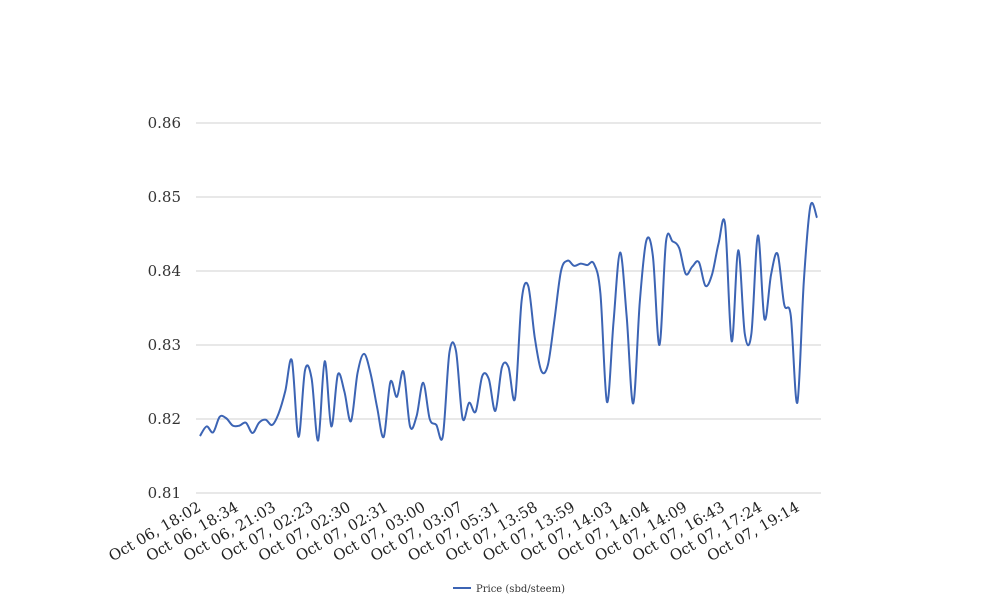  What do you see at coordinates (520, 589) in the screenshot?
I see `legend-label: Price (sbd/steem)` at bounding box center [520, 589].